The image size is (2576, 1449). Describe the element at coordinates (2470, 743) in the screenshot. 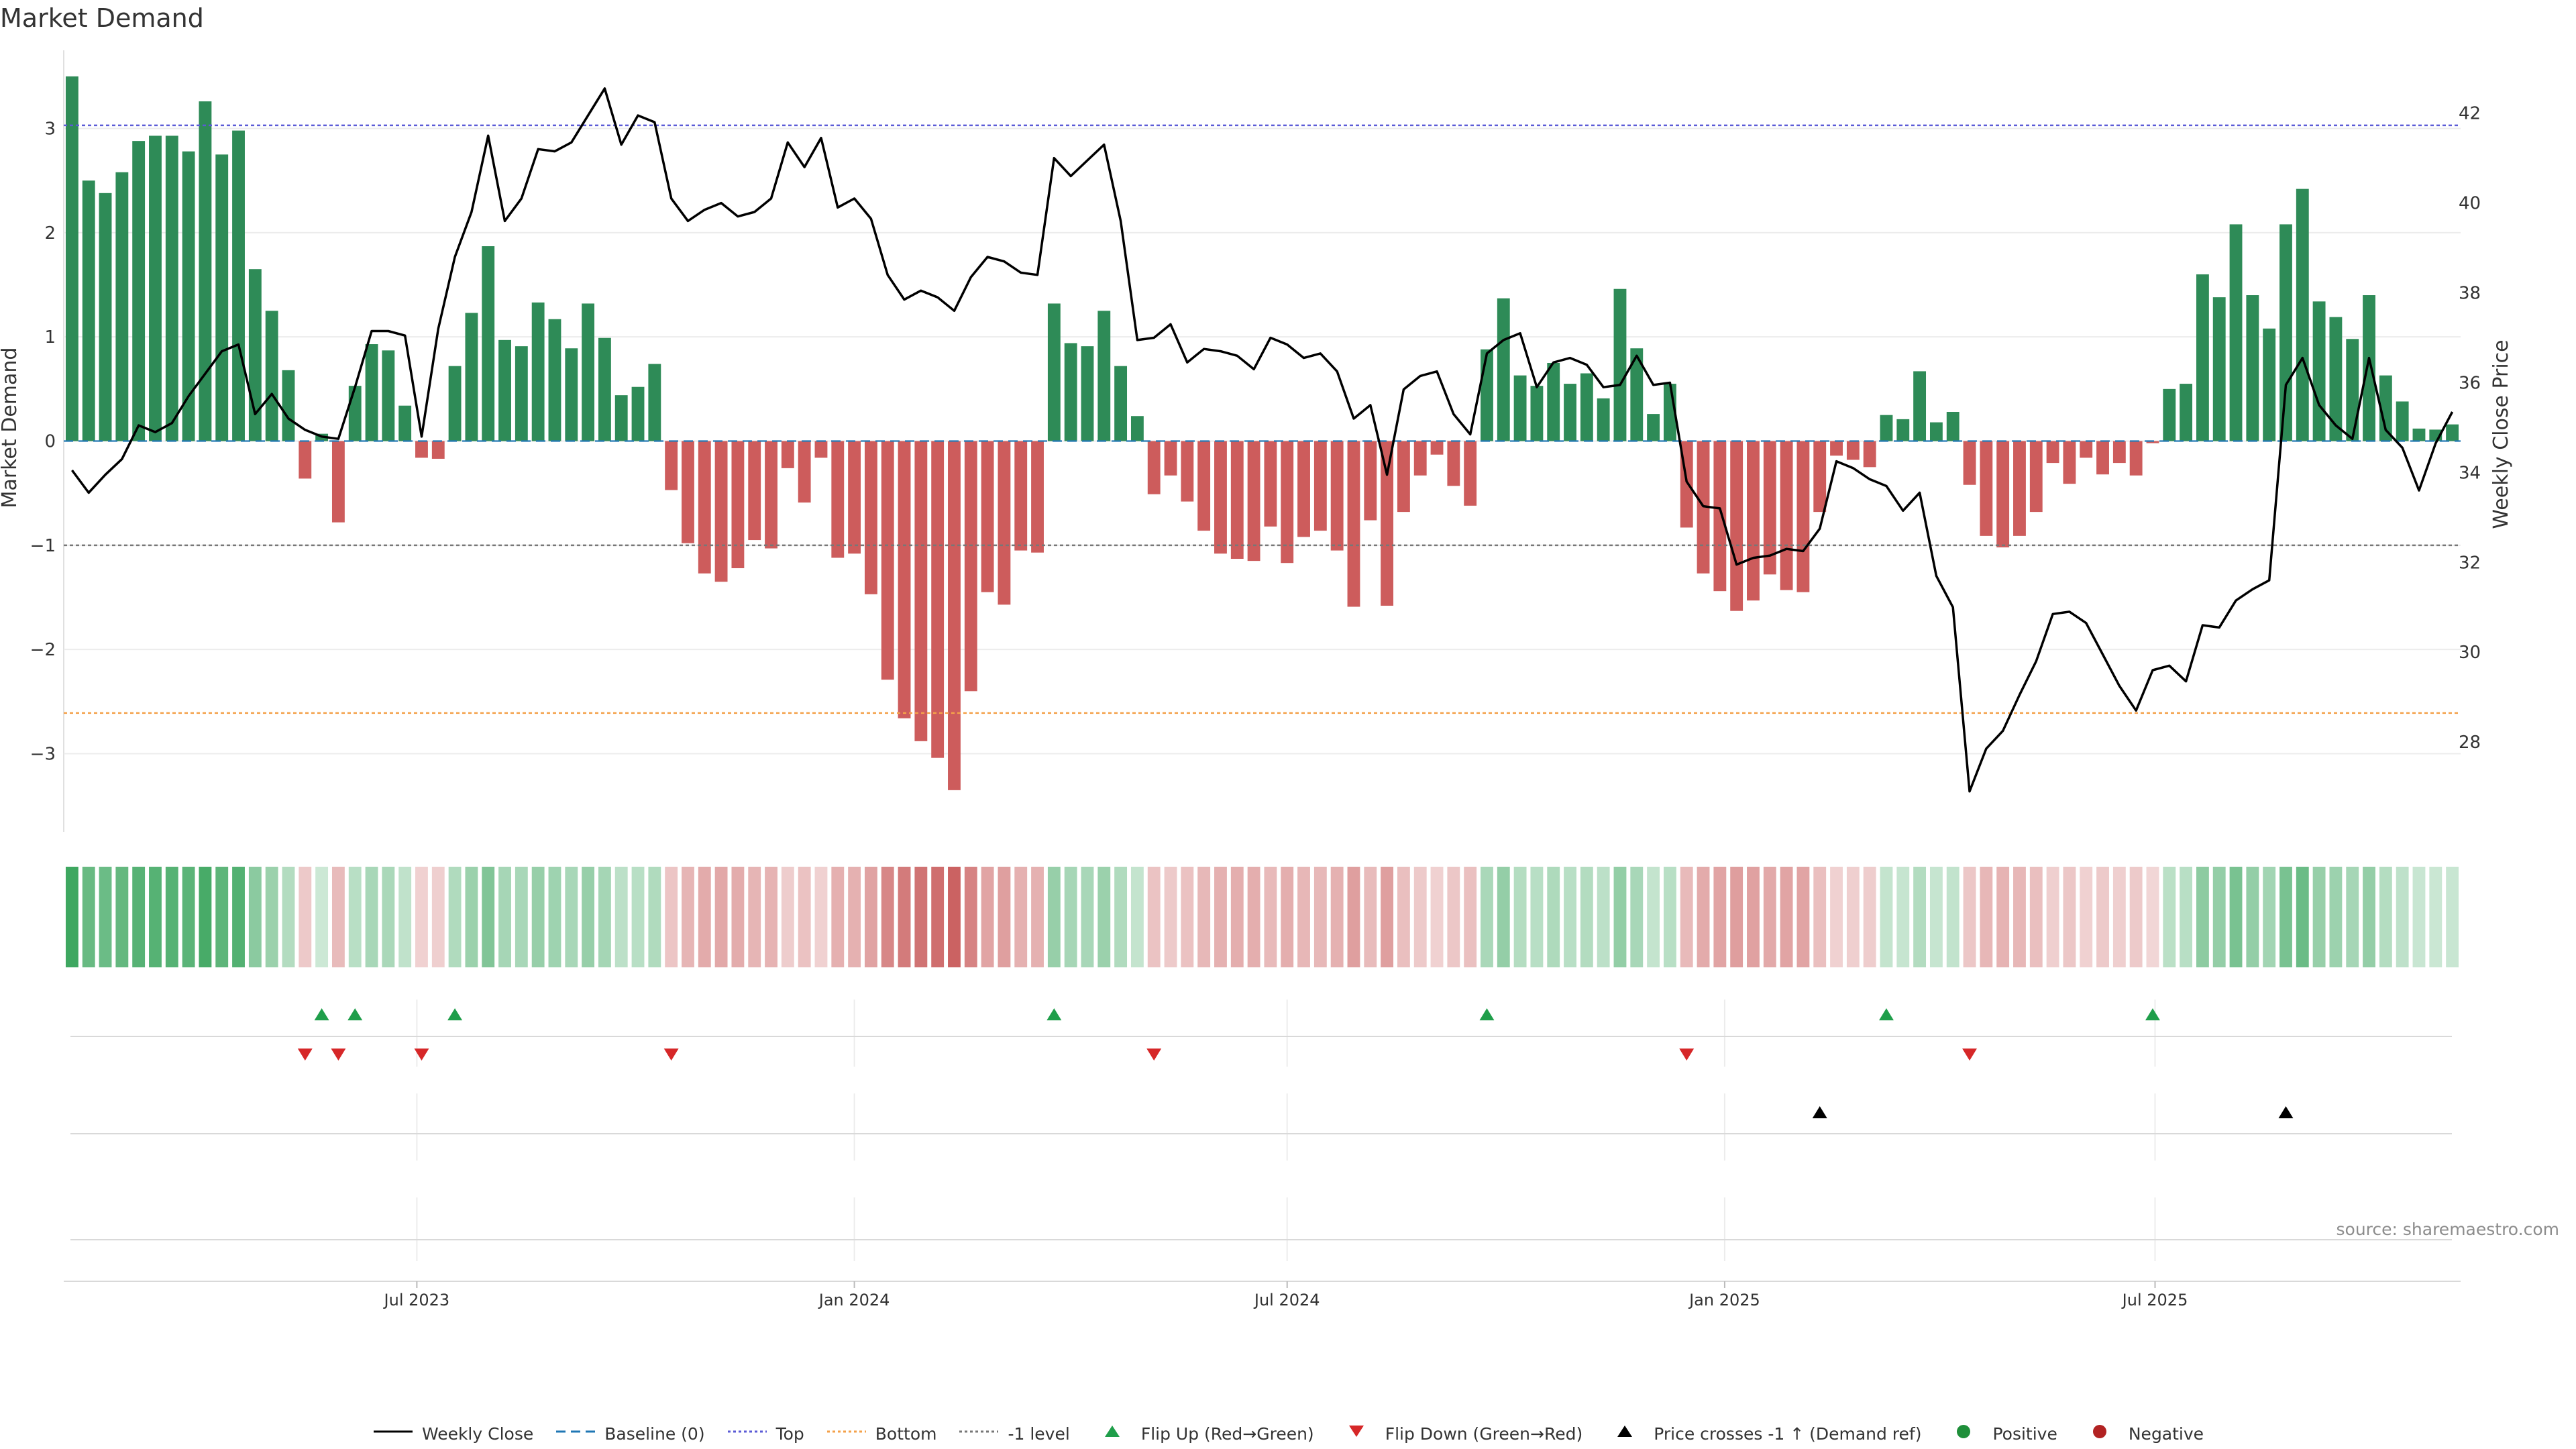

I see `y2-tick-label: 28` at that location.